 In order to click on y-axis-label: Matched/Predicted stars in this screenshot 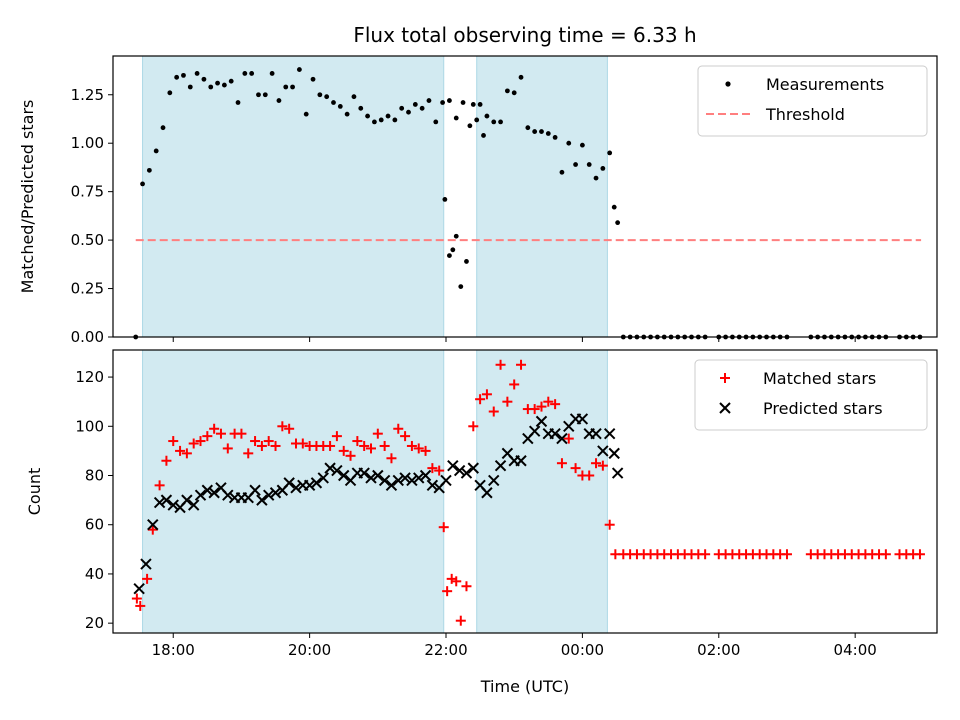, I will do `click(27, 197)`.